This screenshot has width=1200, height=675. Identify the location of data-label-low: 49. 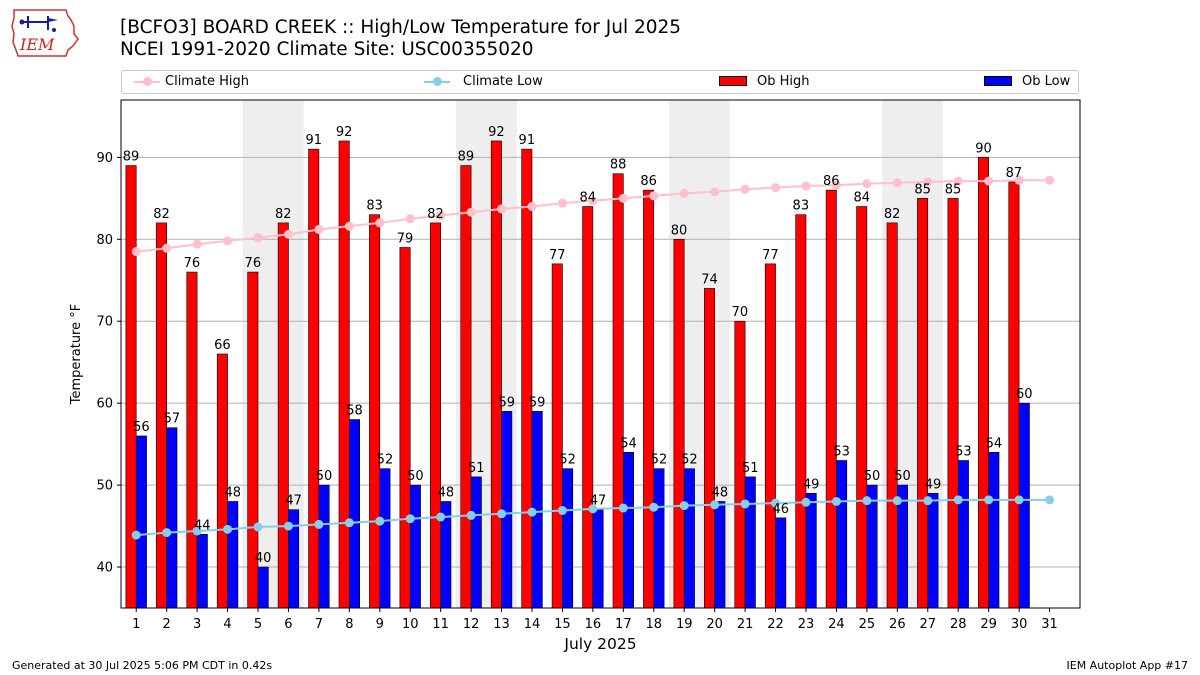
(933, 484).